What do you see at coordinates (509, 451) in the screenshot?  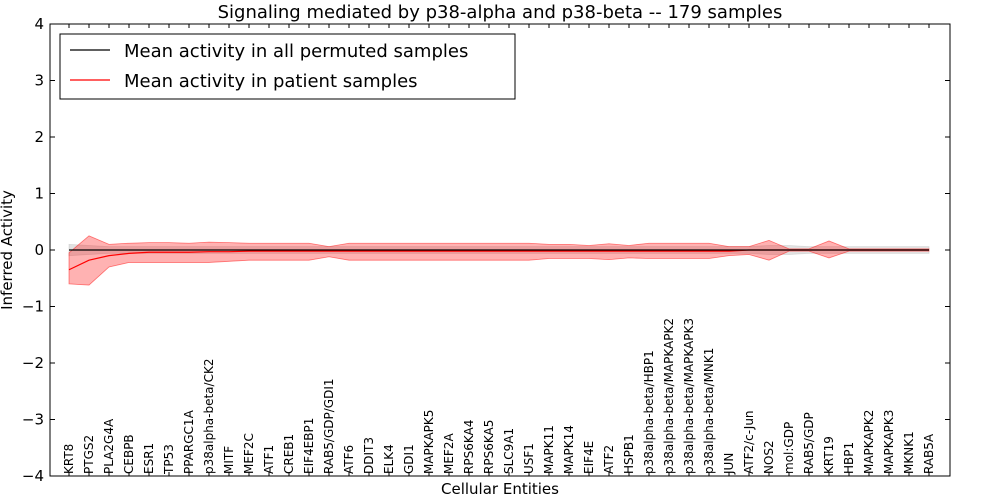 I see `x-tick-label: SLC9A1` at bounding box center [509, 451].